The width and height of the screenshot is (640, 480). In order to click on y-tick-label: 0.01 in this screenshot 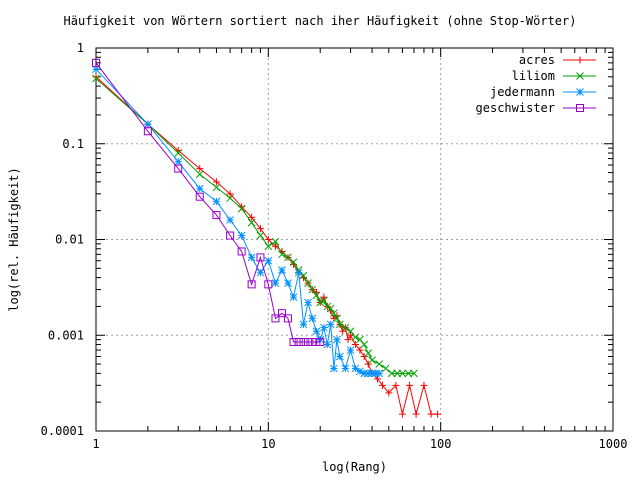, I will do `click(69, 240)`.